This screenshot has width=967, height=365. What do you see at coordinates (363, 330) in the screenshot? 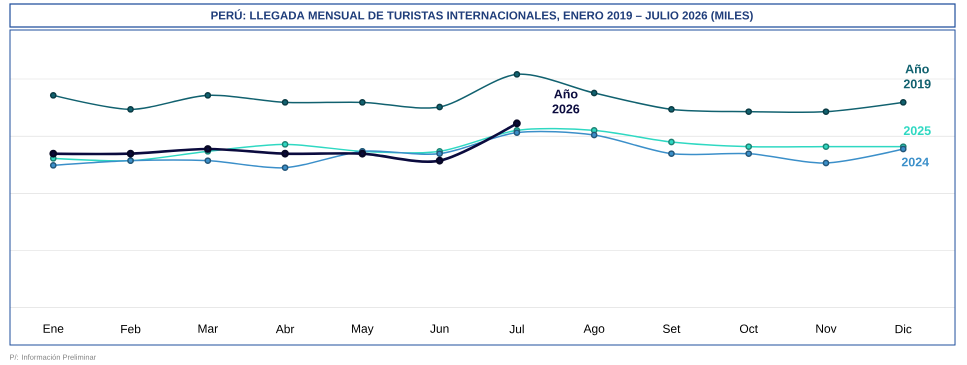
I see `x-tick-label: May` at bounding box center [363, 330].